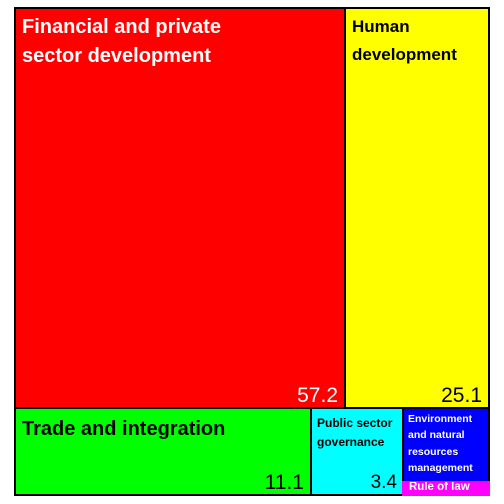 This screenshot has height=504, width=504. Describe the element at coordinates (124, 429) in the screenshot. I see `tile-label-trade: Trade and integration` at that location.